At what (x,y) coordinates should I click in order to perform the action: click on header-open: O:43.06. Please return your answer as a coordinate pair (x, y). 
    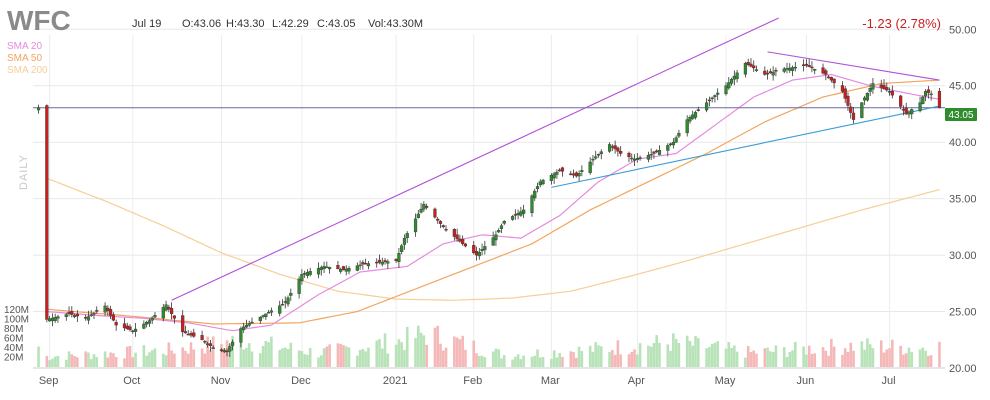
    Looking at the image, I should click on (201, 24).